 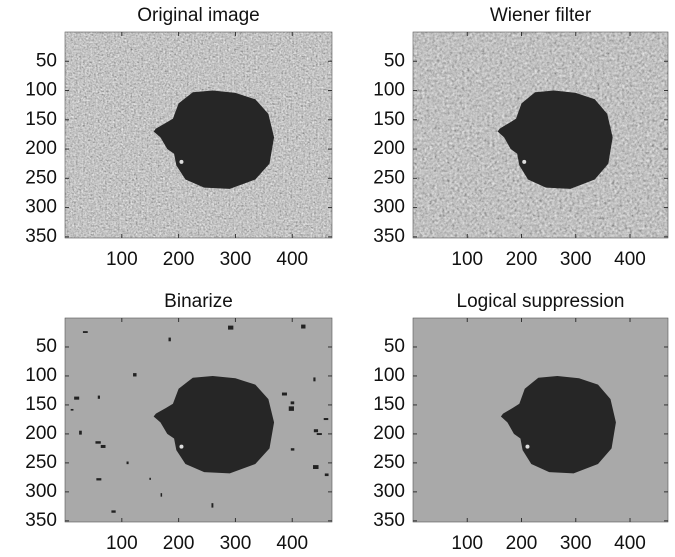 What do you see at coordinates (198, 301) in the screenshot?
I see `panel-title: Binarize` at bounding box center [198, 301].